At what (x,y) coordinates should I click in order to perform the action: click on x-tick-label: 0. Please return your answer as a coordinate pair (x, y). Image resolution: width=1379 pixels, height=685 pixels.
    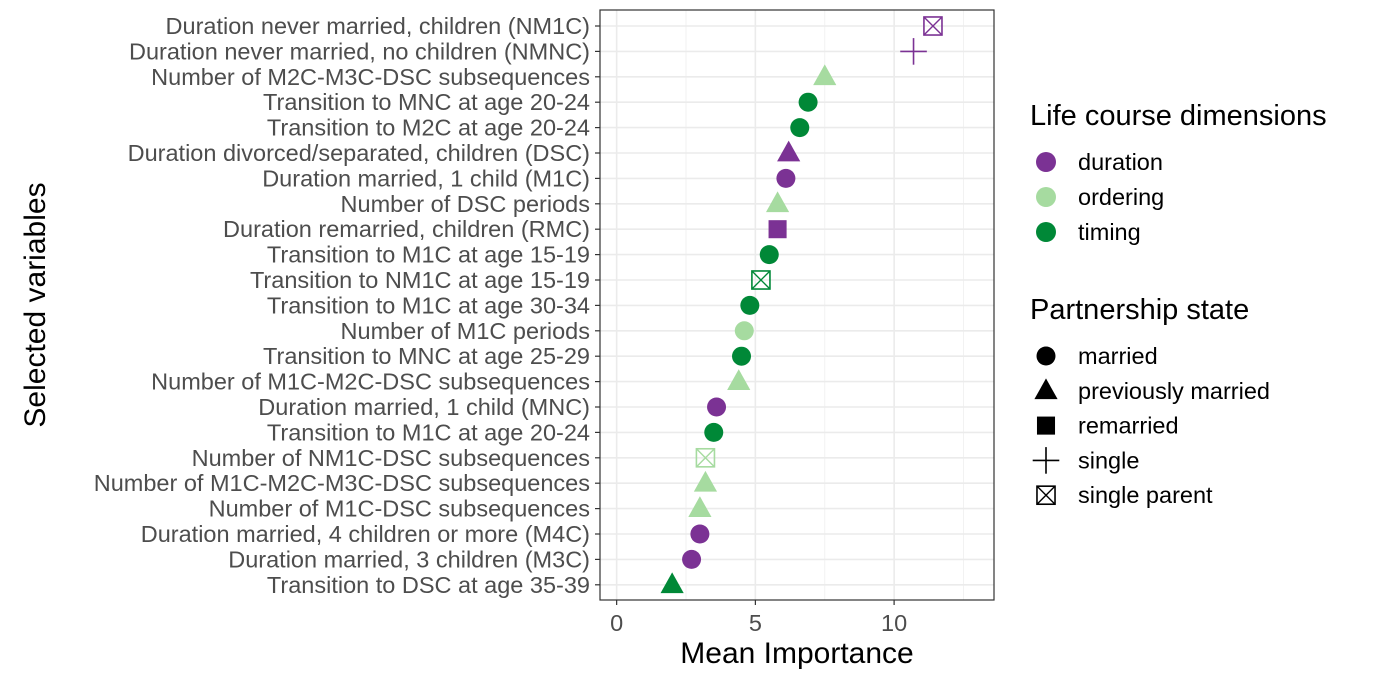
    Looking at the image, I should click on (616, 623).